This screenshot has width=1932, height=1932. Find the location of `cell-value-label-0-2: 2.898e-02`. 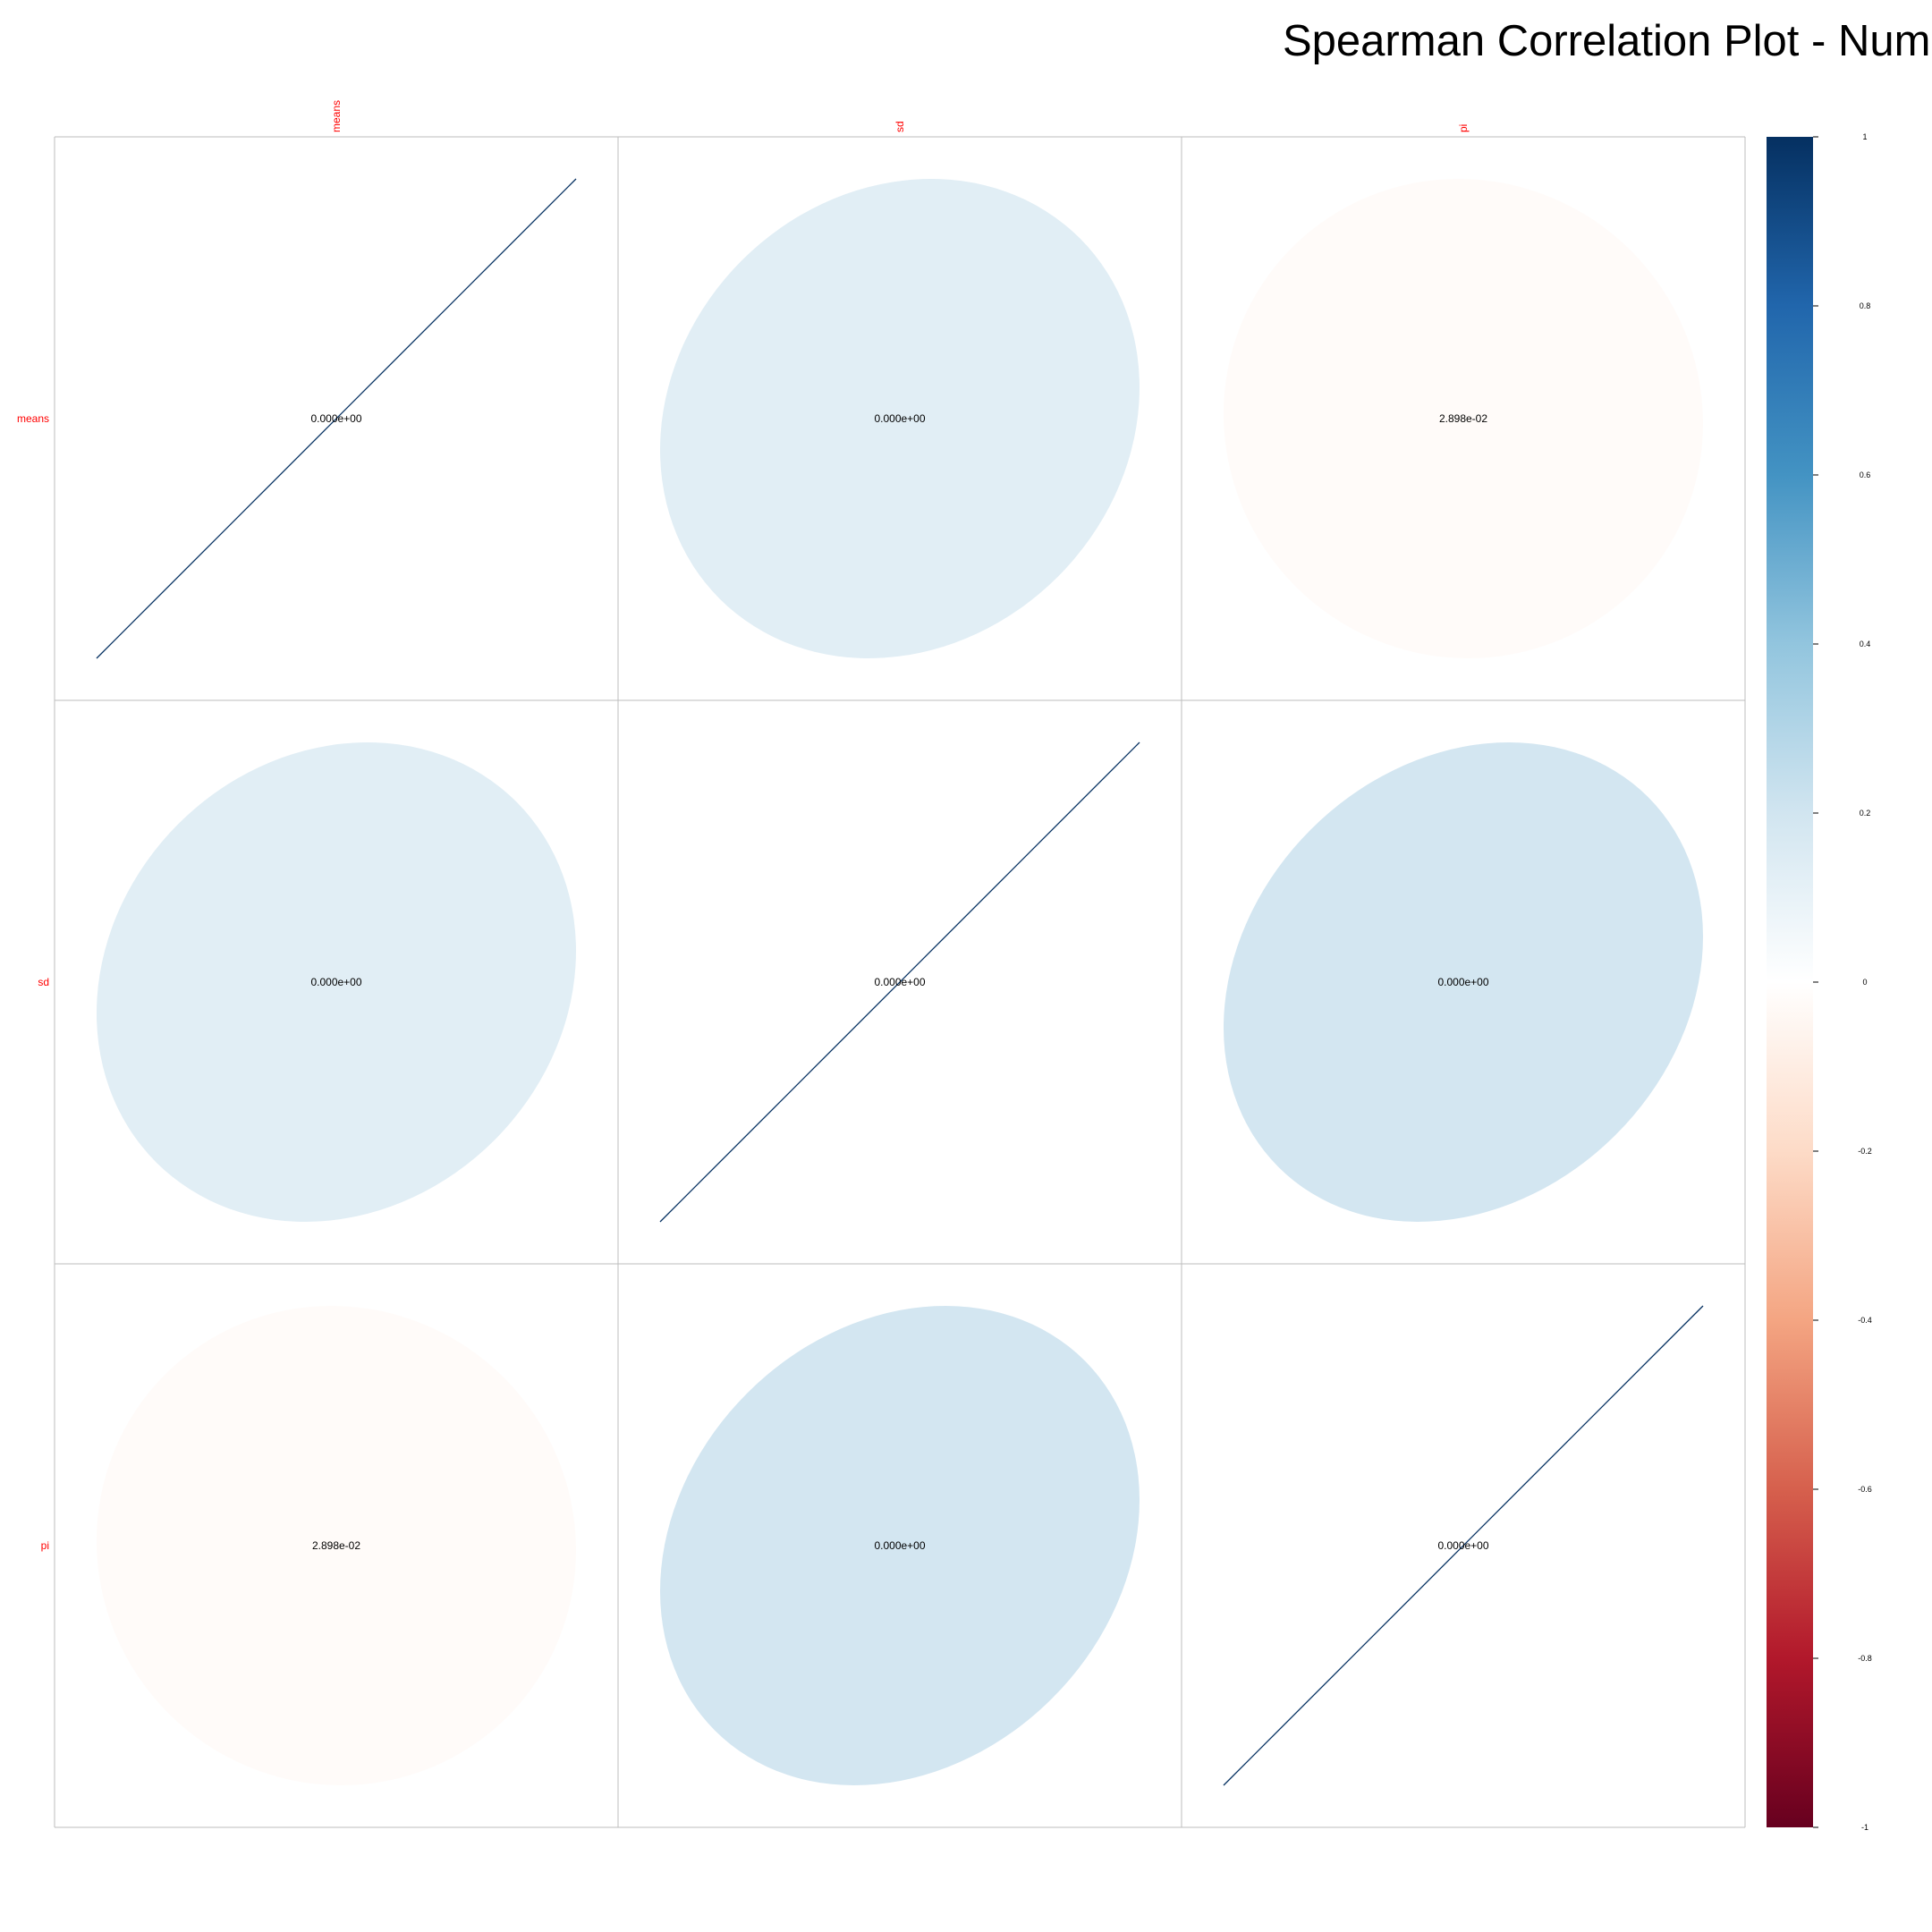

cell-value-label-0-2: 2.898e-02 is located at coordinates (1463, 418).